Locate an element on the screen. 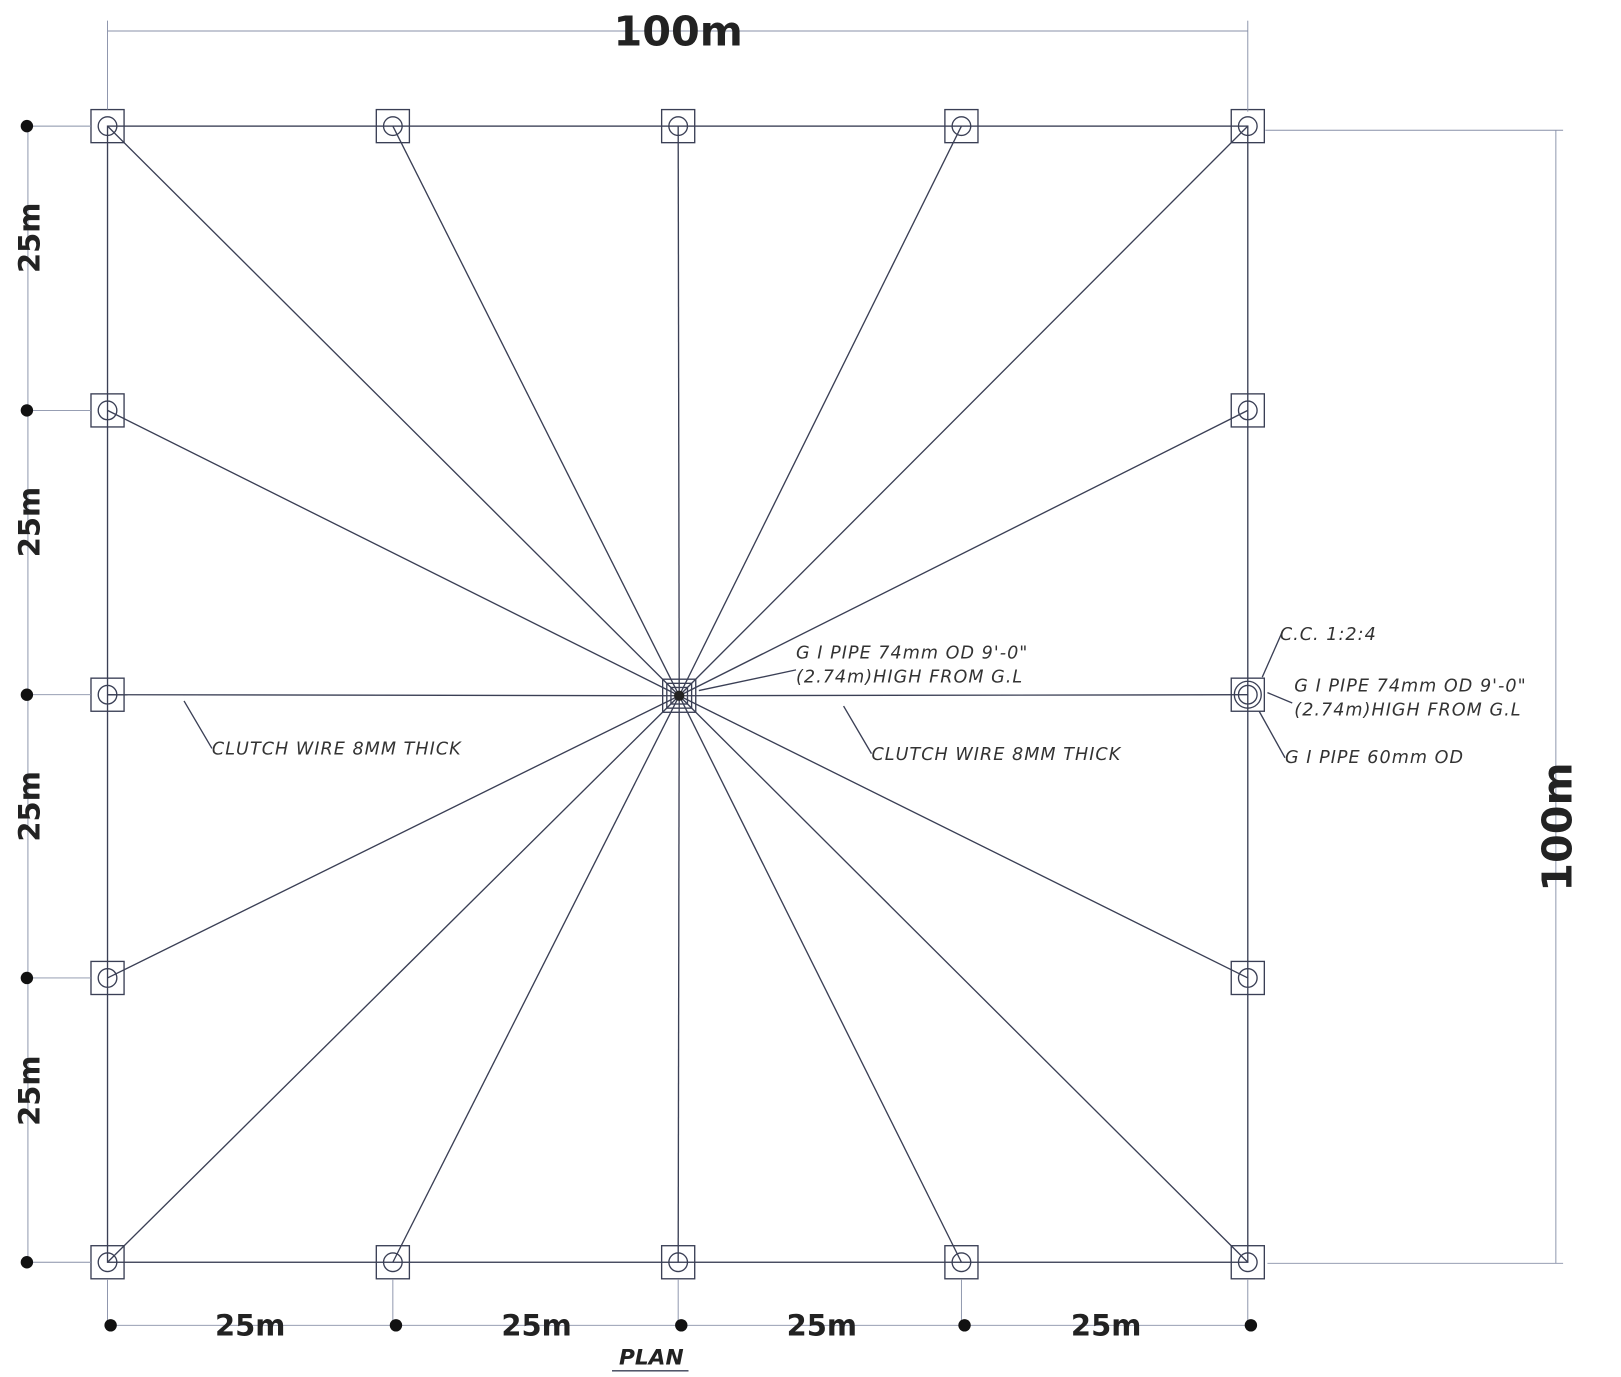 The image size is (1621, 1377). edge-pipe-note: (2.74m)HIGH FROM G.L is located at coordinates (1407, 710).